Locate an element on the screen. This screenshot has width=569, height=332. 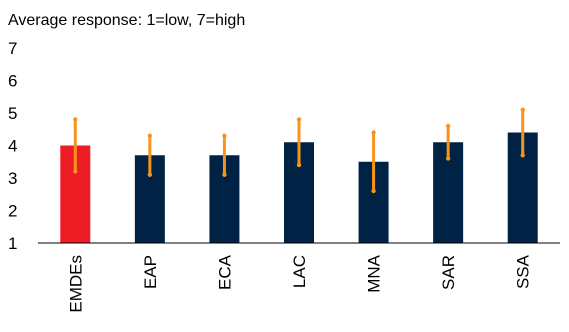
error-bar-emdes is located at coordinates (75, 145).